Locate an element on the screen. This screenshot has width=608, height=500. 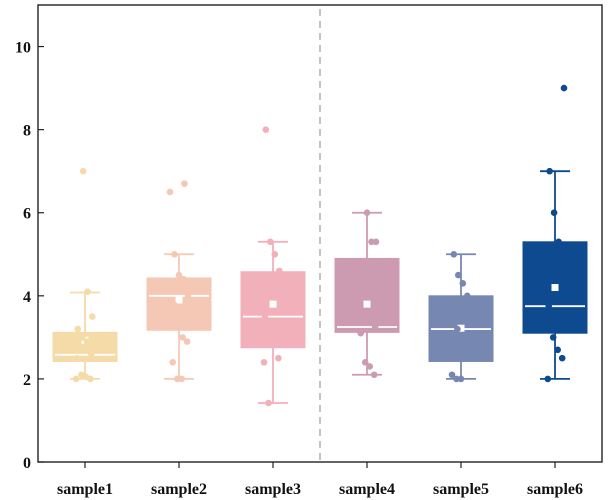
y-tick-label: 2 is located at coordinates (27, 380).